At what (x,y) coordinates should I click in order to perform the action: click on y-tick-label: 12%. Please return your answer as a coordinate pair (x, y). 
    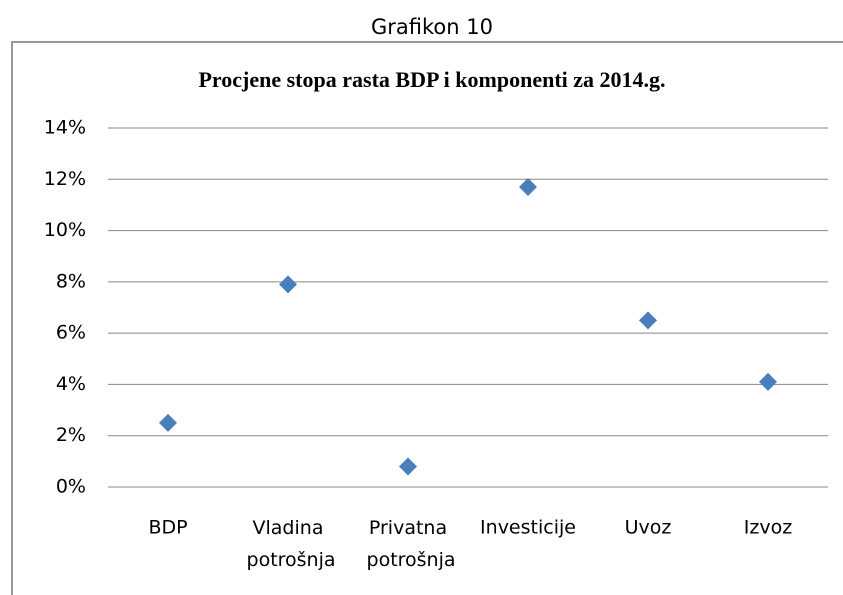
    Looking at the image, I should click on (65, 179).